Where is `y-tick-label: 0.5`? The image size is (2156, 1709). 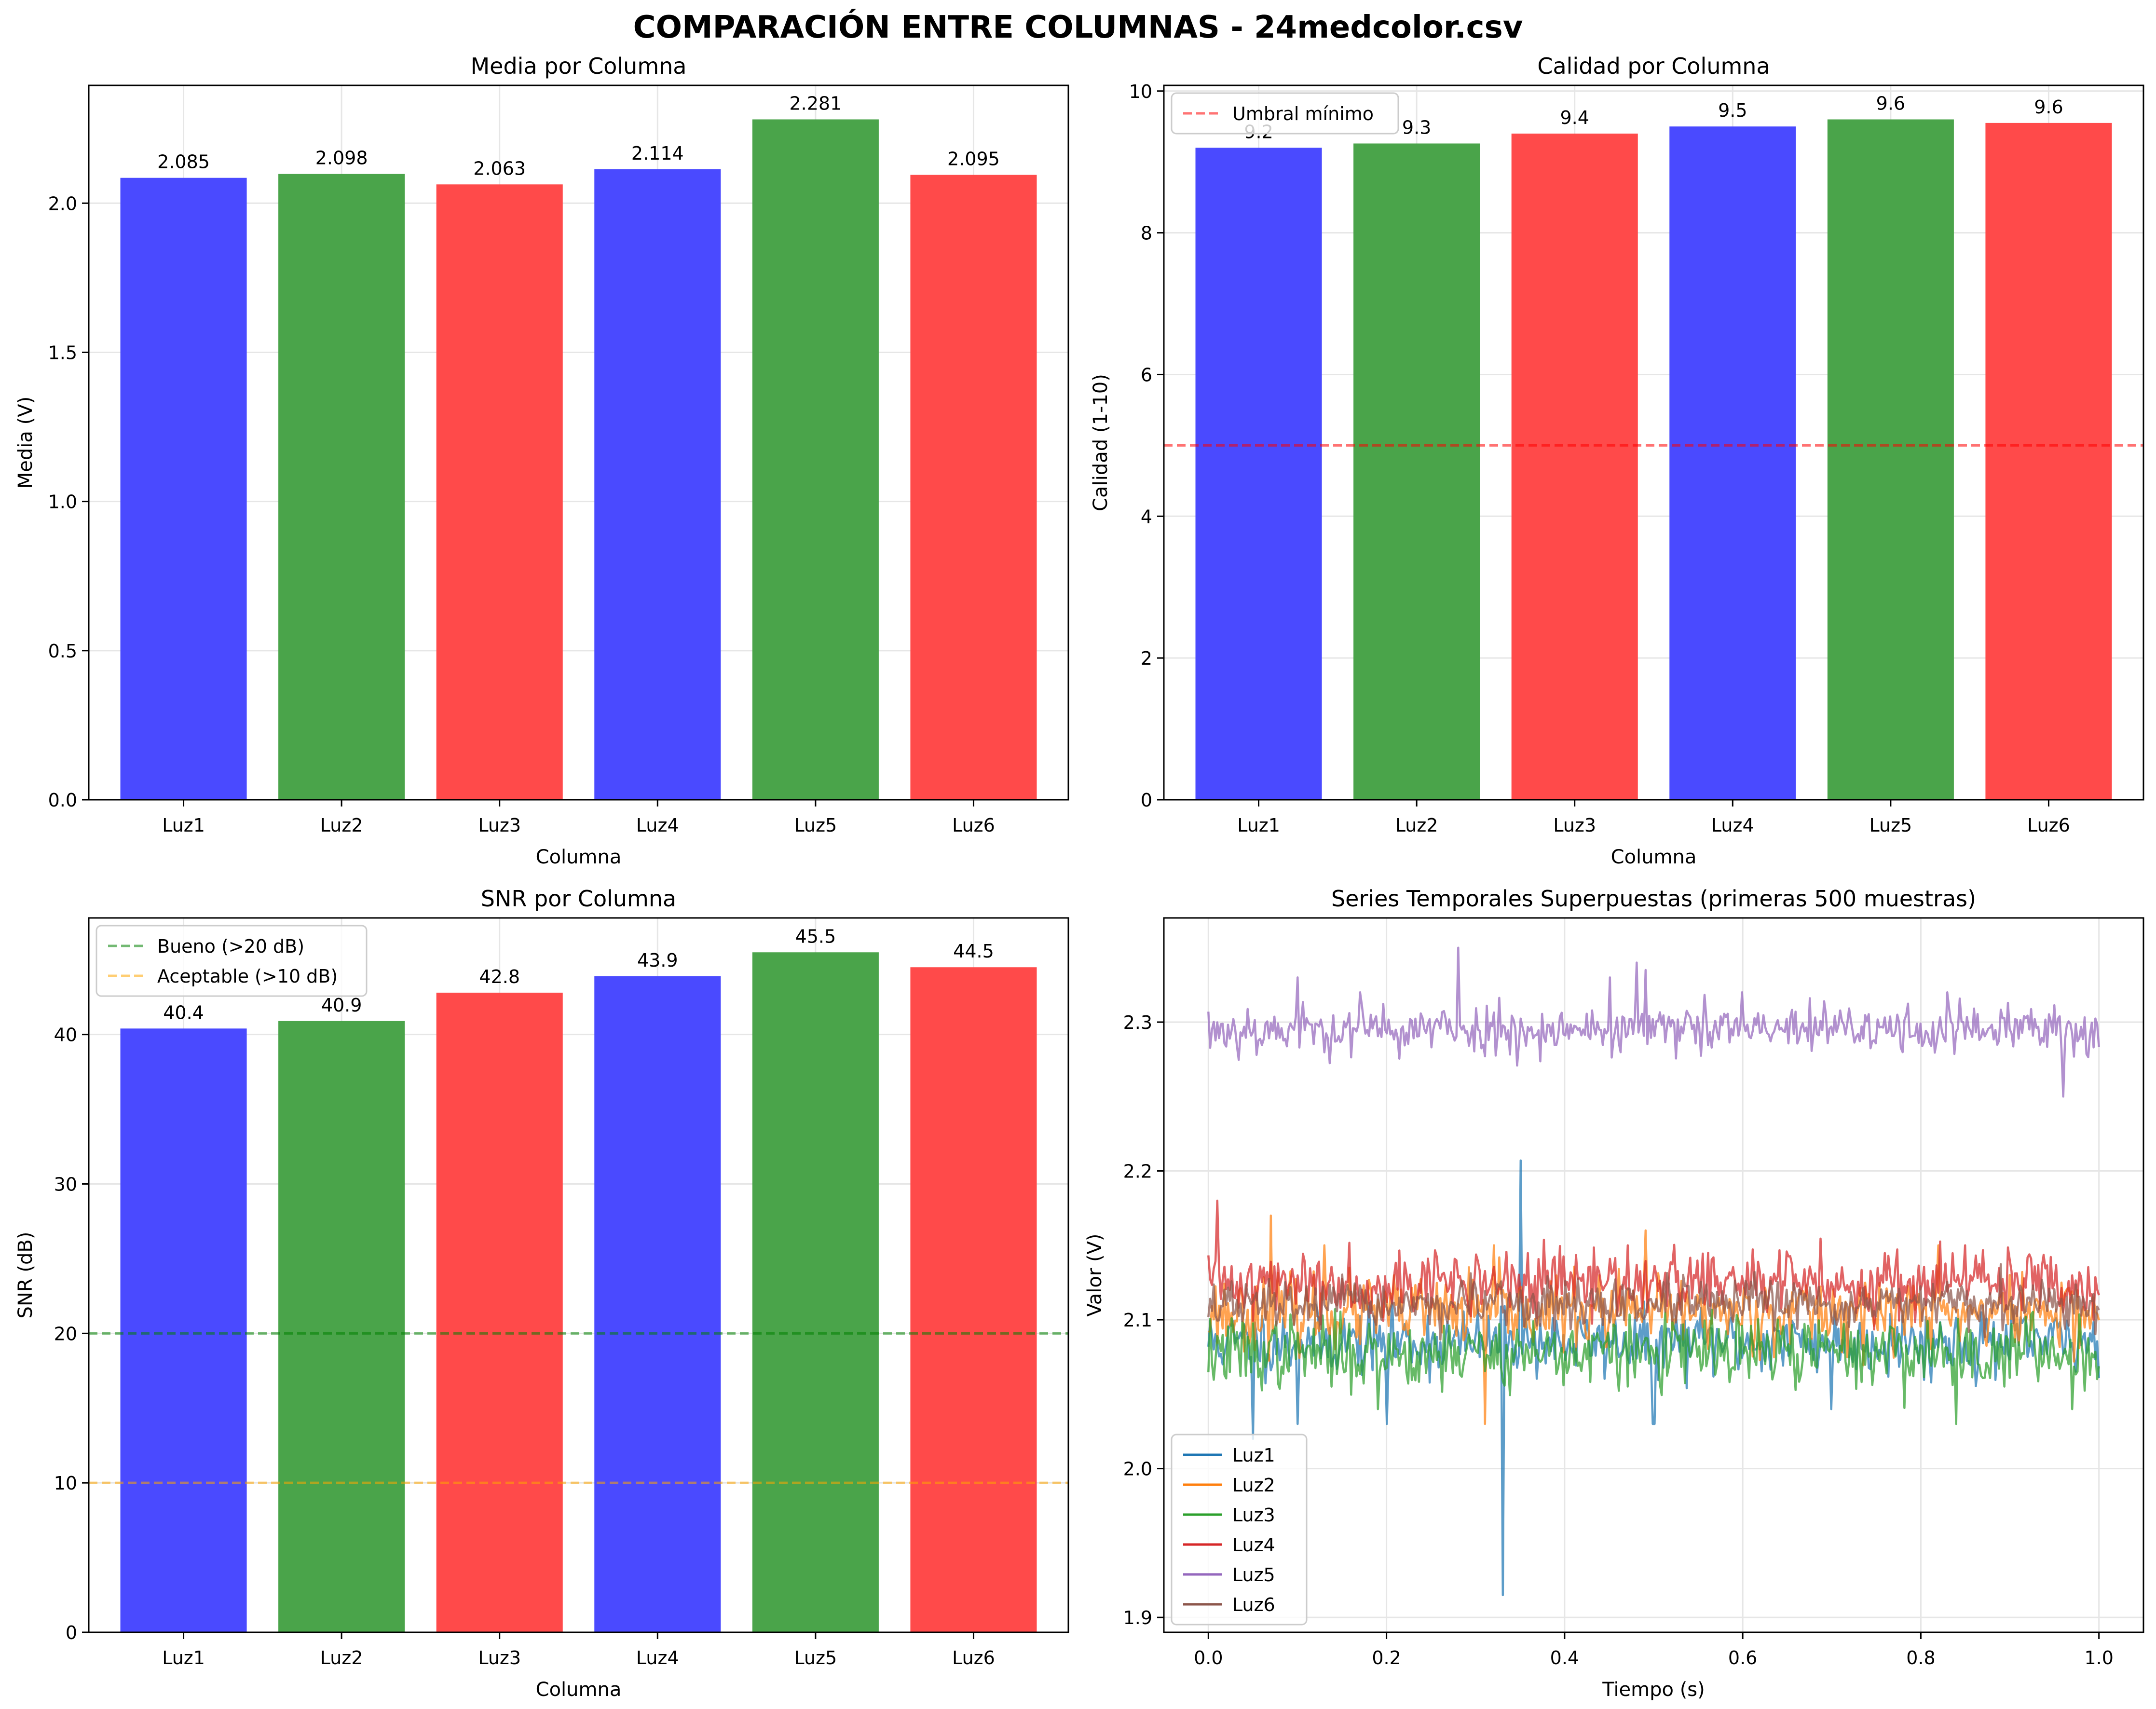 y-tick-label: 0.5 is located at coordinates (63, 651).